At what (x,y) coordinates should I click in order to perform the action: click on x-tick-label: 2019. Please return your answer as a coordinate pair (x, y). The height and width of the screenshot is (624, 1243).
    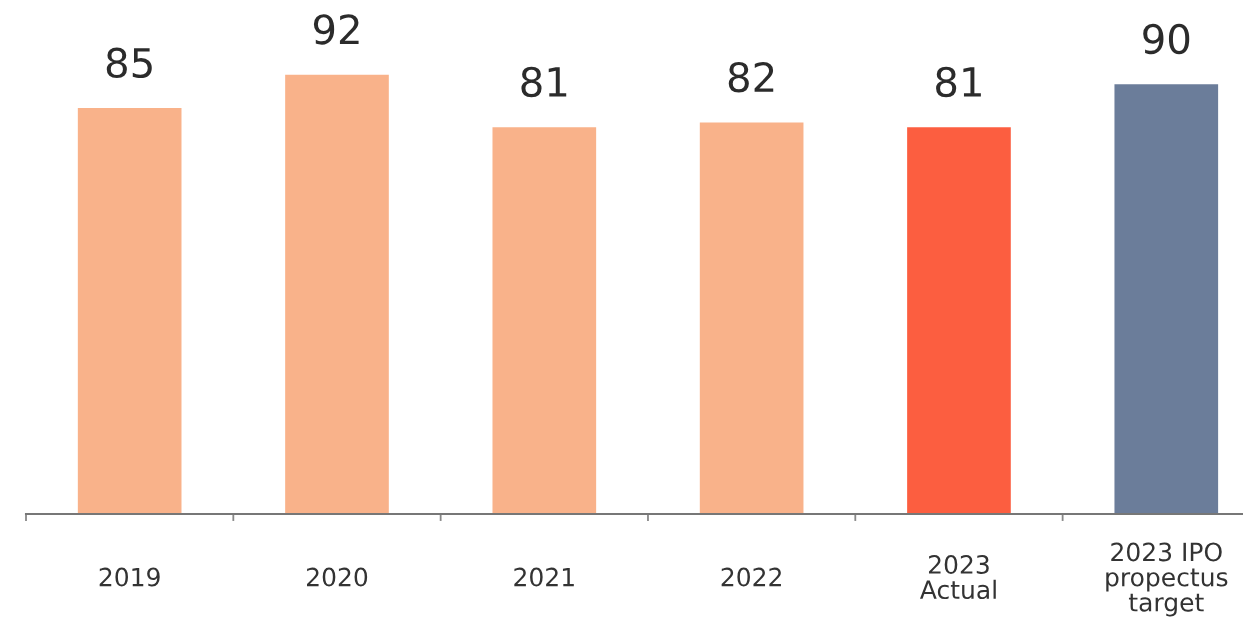
    Looking at the image, I should click on (129, 577).